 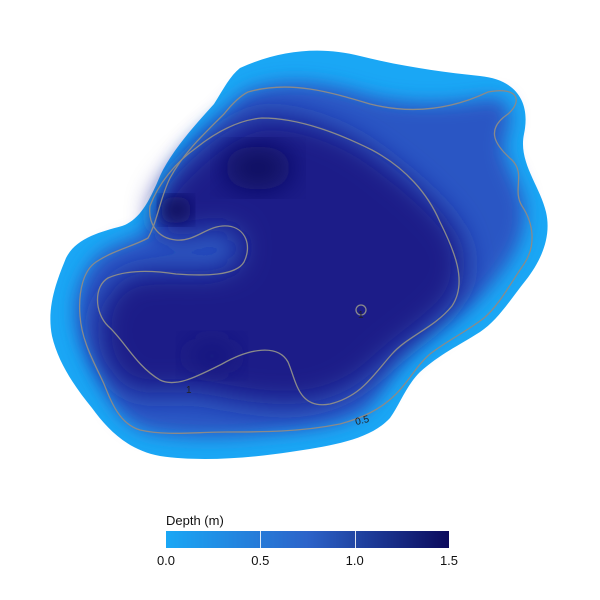 What do you see at coordinates (449, 560) in the screenshot?
I see `legend-tick-label: 1.5` at bounding box center [449, 560].